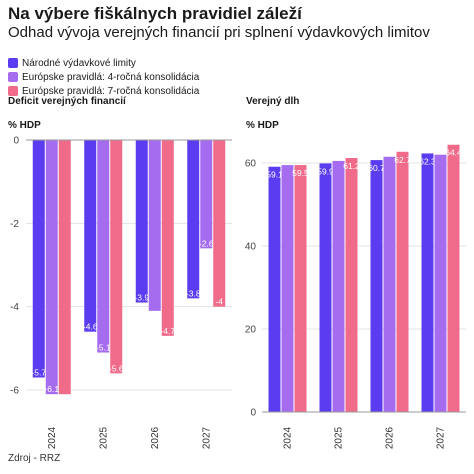 The height and width of the screenshot is (474, 474). Describe the element at coordinates (389, 284) in the screenshot. I see `debt-bar-2026-s2` at that location.